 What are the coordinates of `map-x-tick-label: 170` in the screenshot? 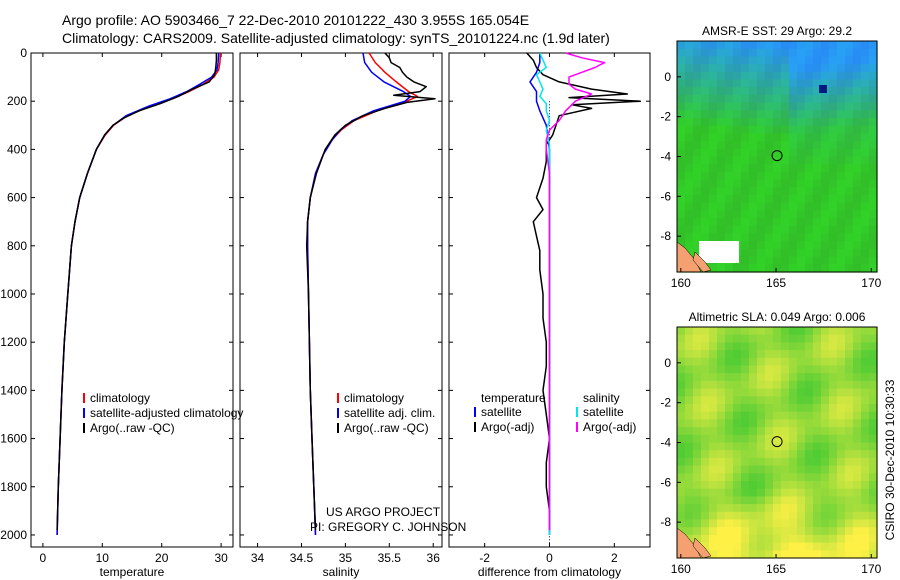 It's located at (871, 283).